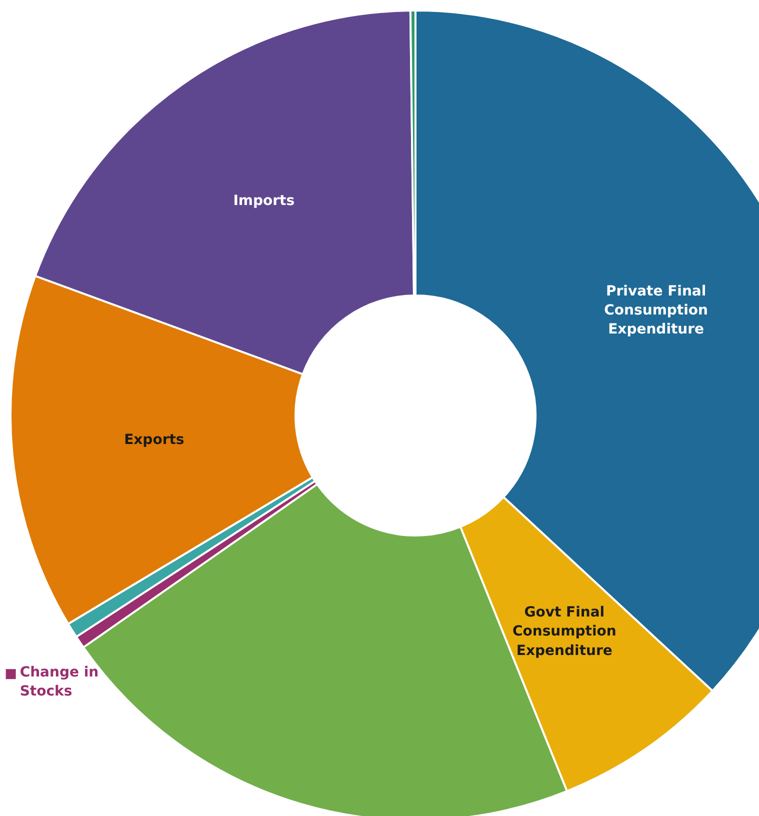 Image resolution: width=759 pixels, height=816 pixels. I want to click on slice-label: Imports, so click(264, 201).